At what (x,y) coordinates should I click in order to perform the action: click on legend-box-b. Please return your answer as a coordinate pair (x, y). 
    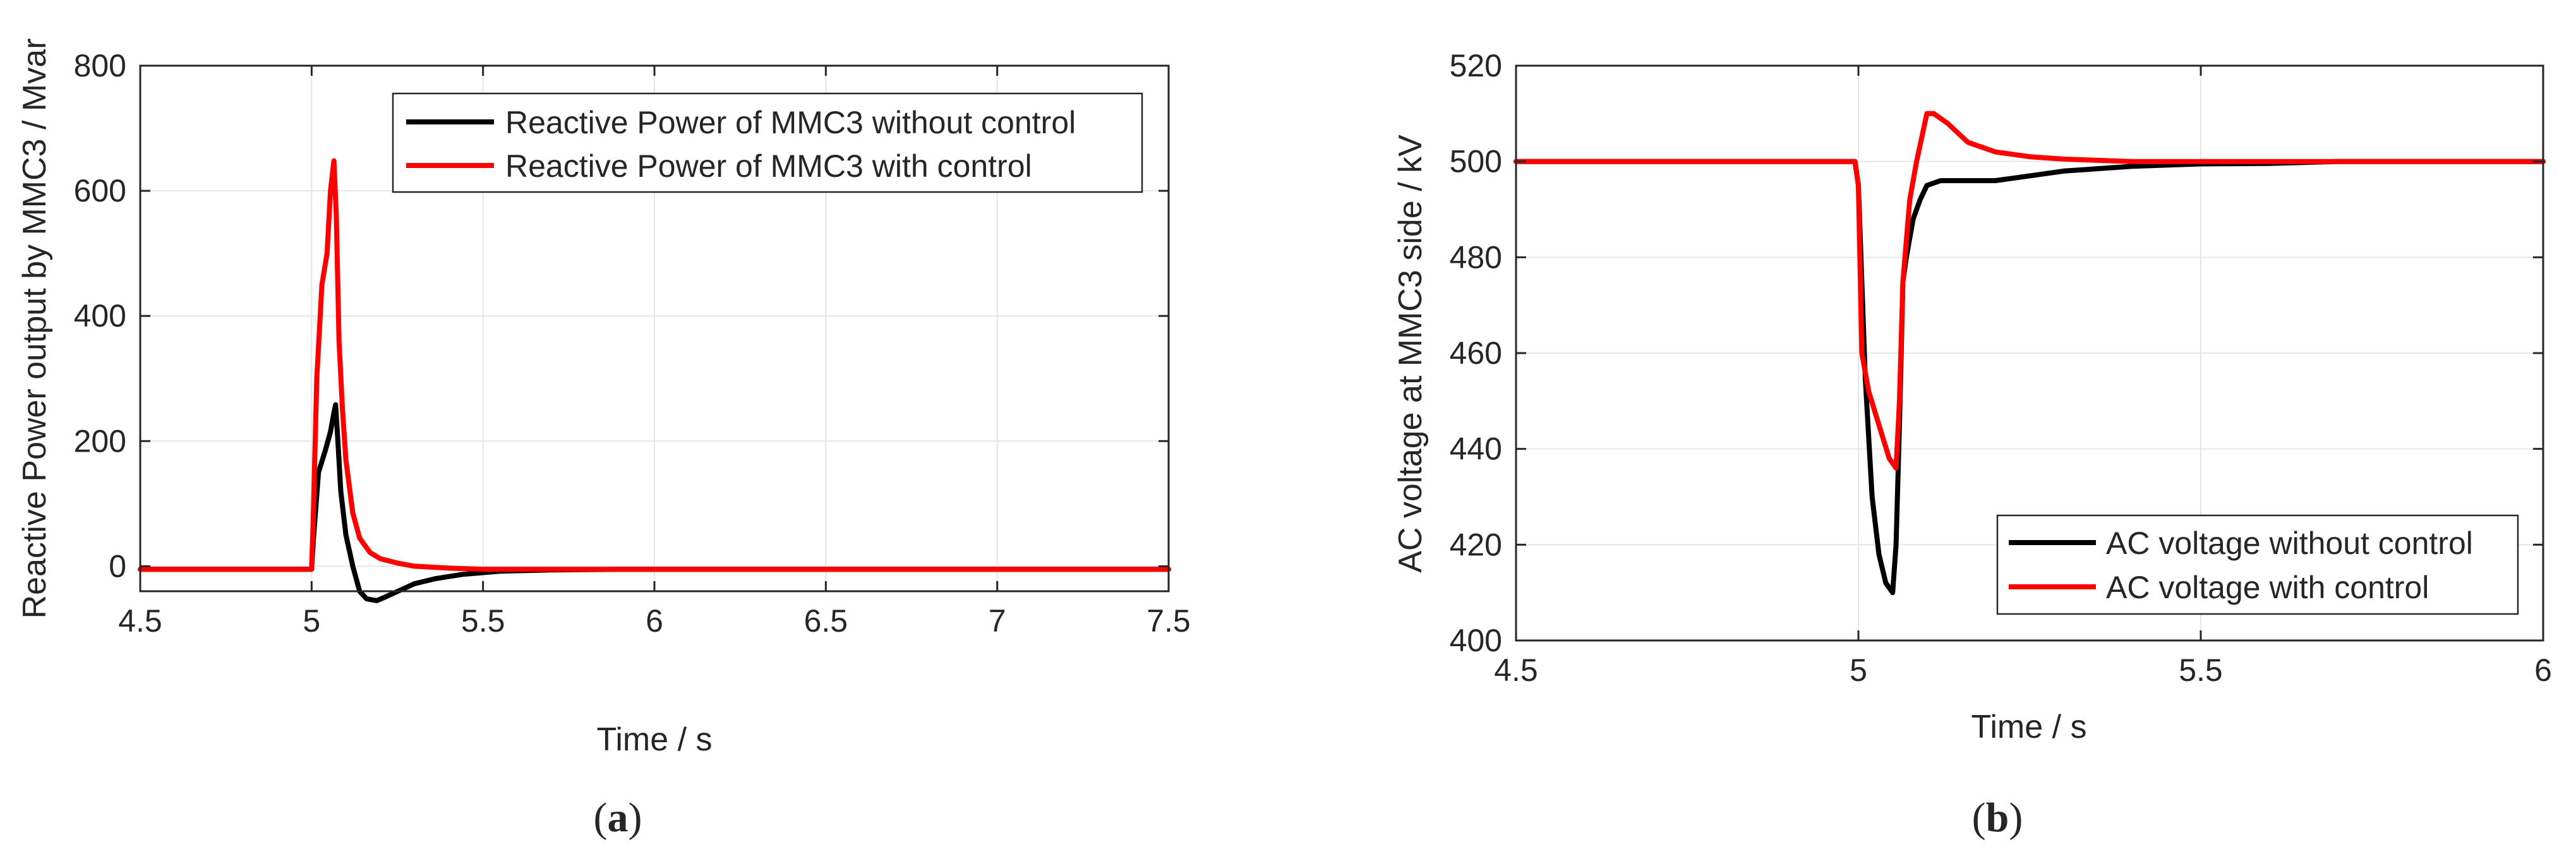
    Looking at the image, I should click on (2257, 564).